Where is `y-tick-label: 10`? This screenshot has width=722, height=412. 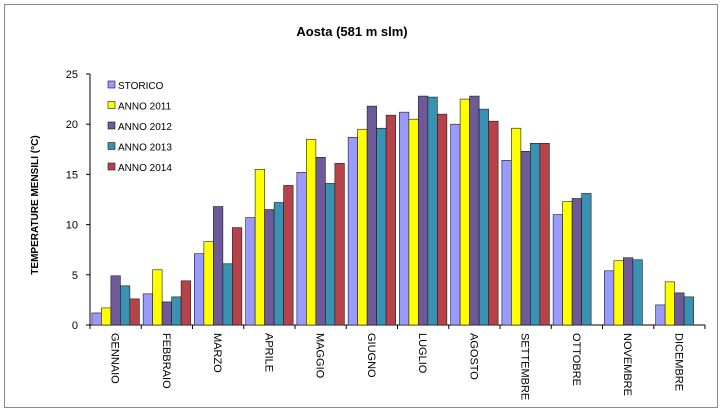 y-tick-label: 10 is located at coordinates (72, 226).